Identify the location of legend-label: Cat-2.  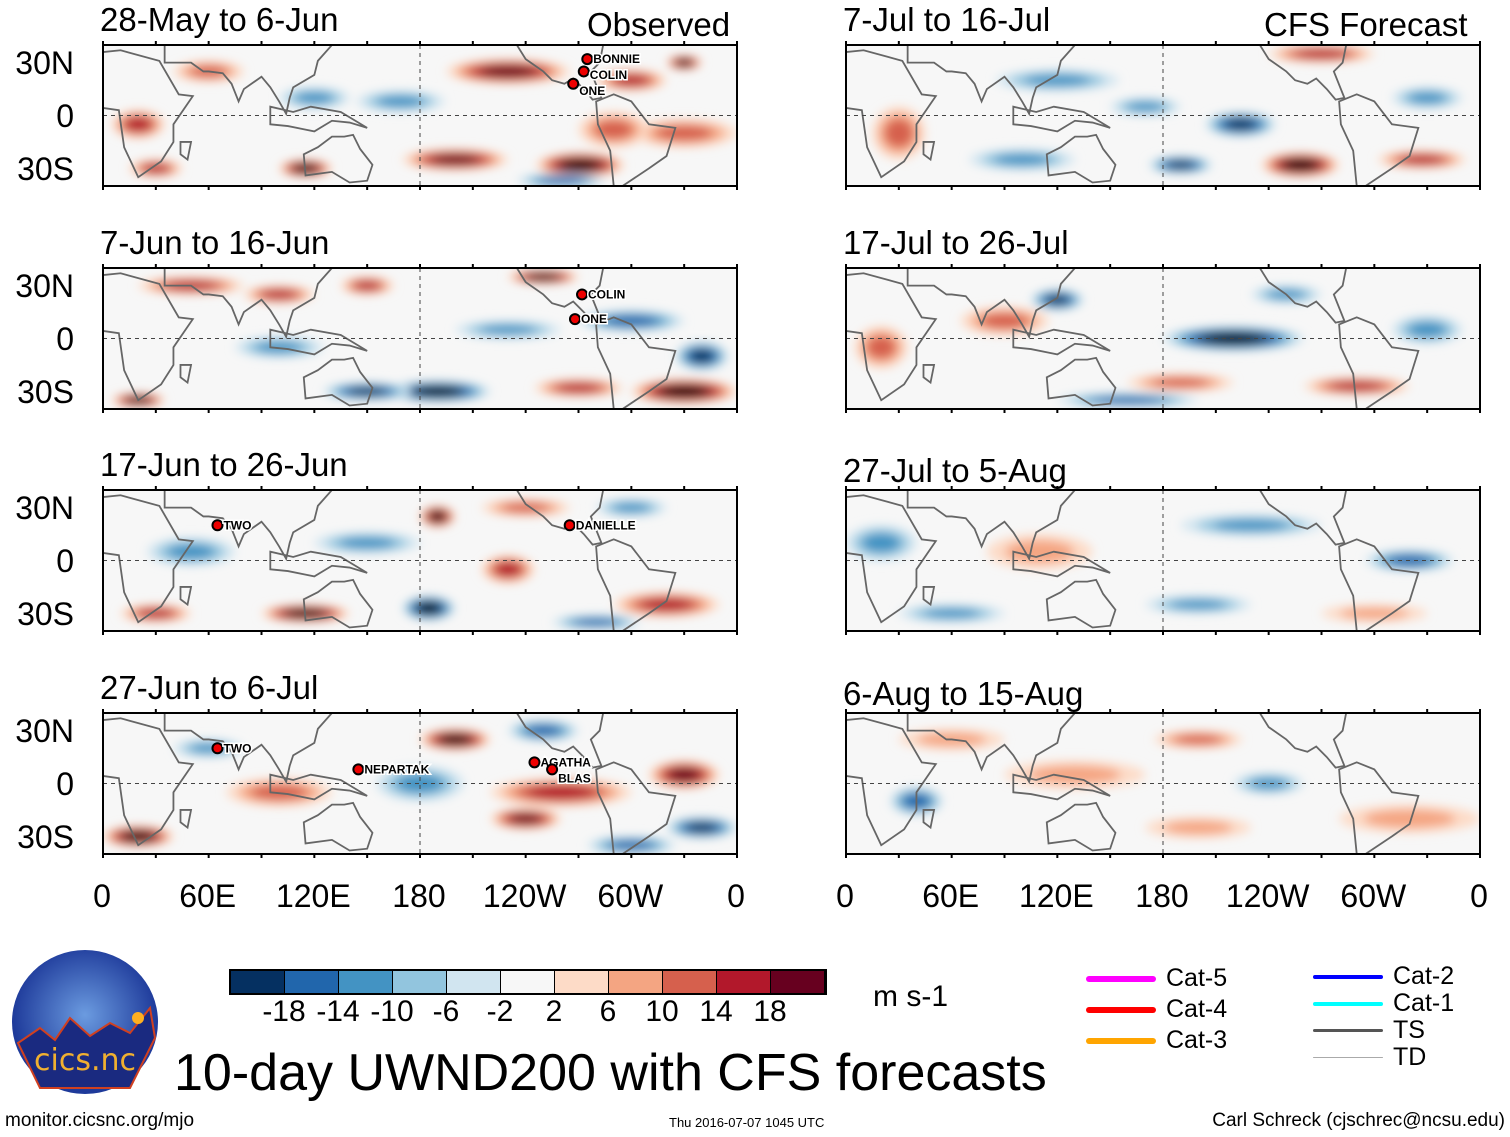
(1424, 976).